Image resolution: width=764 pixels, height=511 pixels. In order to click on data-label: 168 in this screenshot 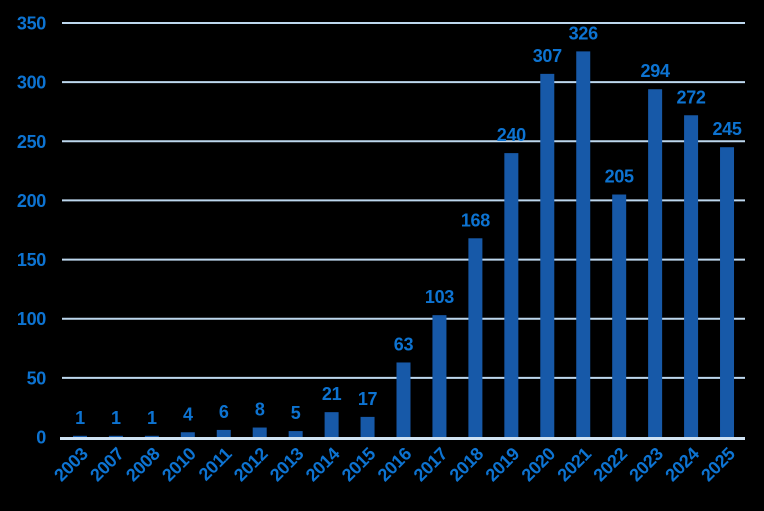, I will do `click(475, 220)`.